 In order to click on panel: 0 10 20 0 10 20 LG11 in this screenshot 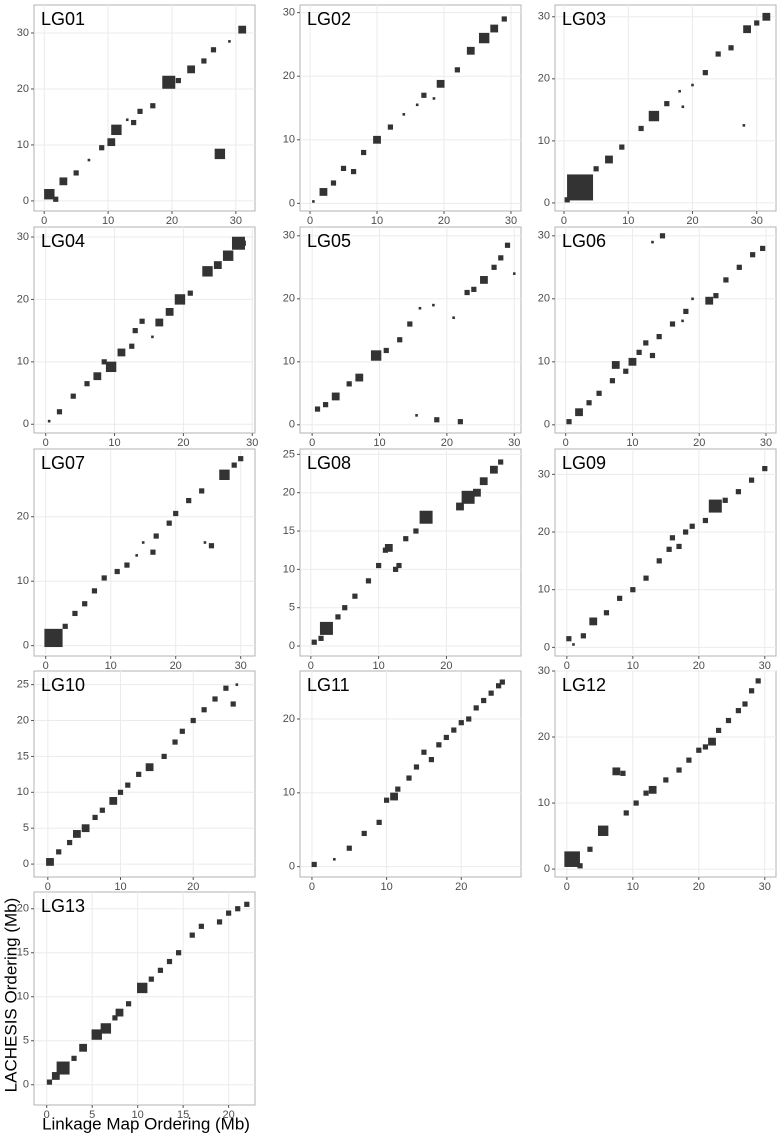, I will do `click(402, 781)`.